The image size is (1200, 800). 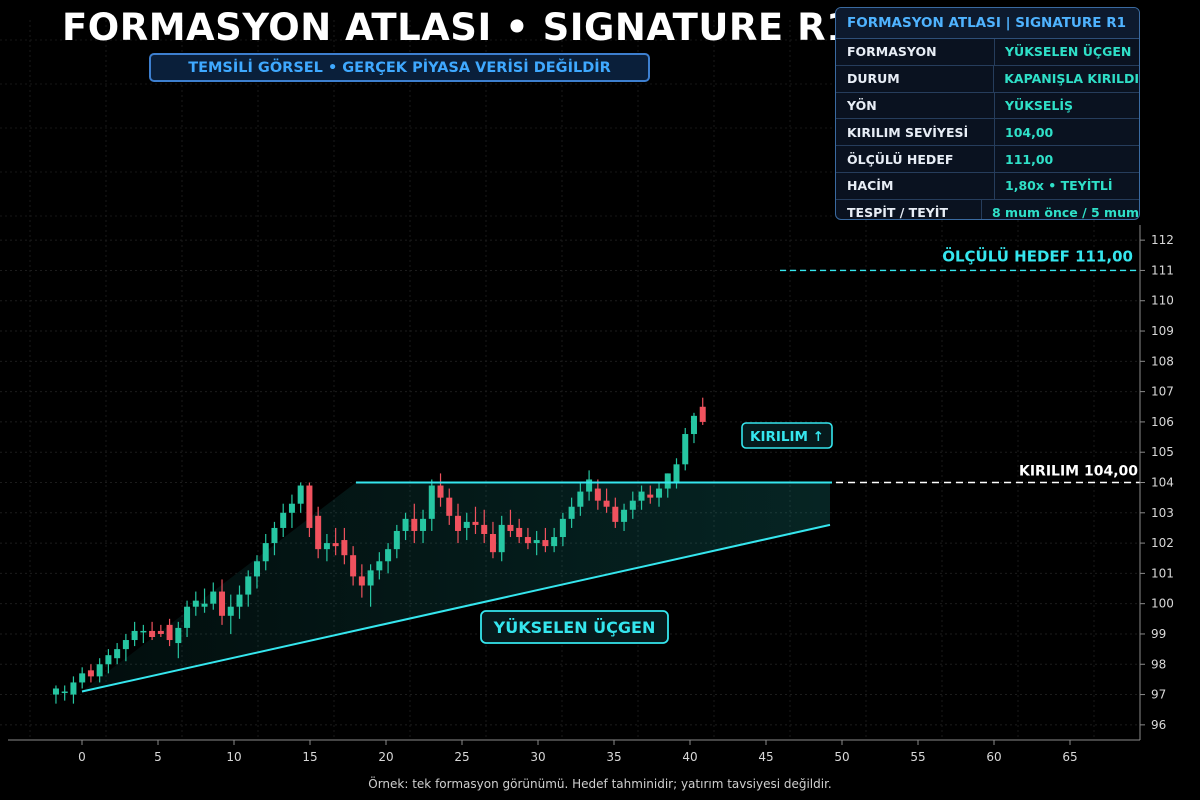 What do you see at coordinates (1162, 361) in the screenshot?
I see `y-tick-label: 108` at bounding box center [1162, 361].